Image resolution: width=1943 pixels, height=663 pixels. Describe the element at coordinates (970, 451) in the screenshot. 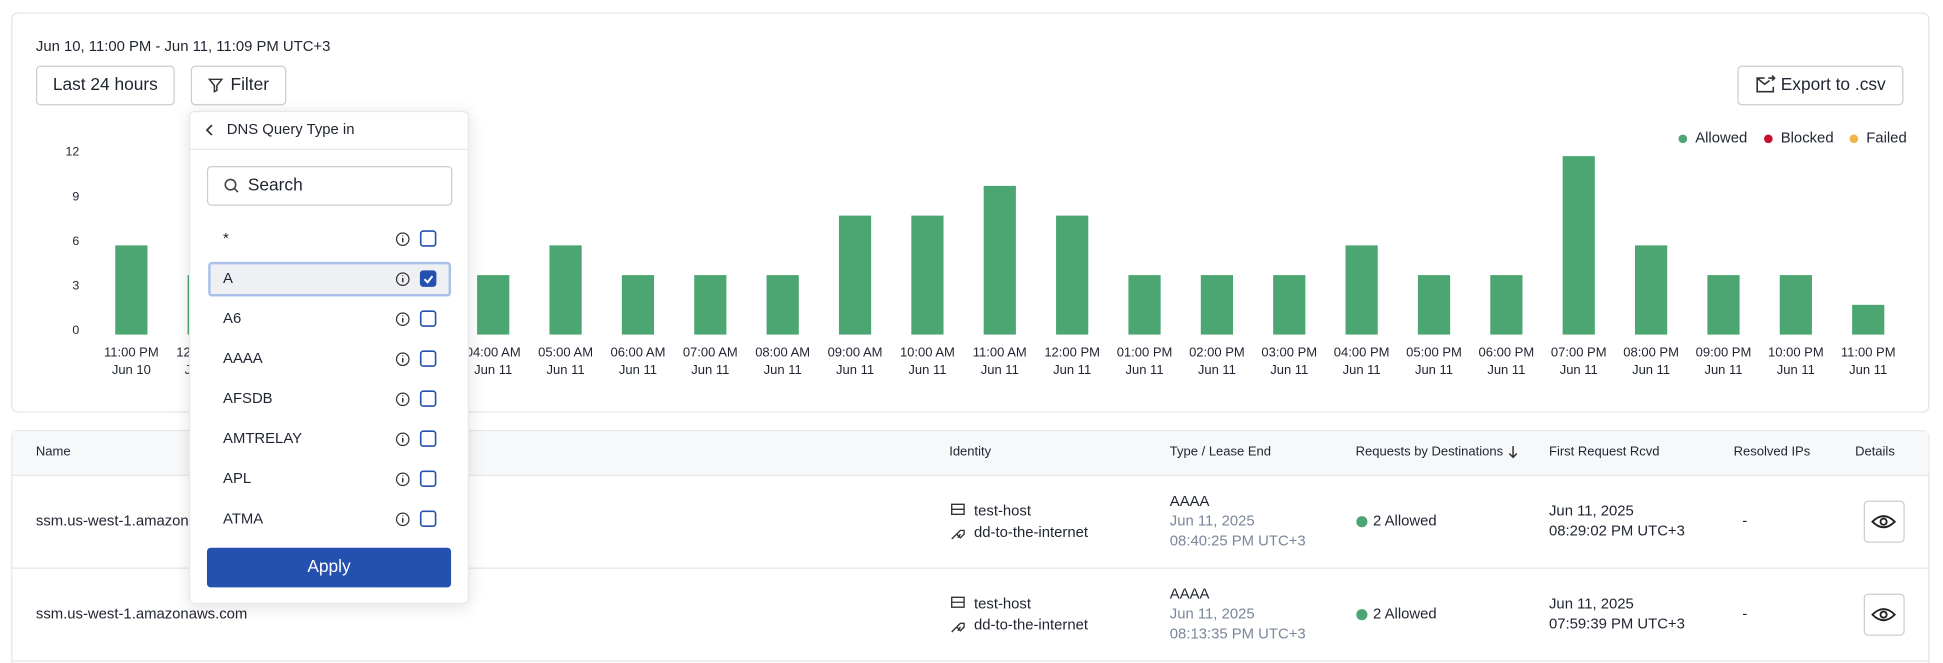

I see `column-header: Identity` at that location.